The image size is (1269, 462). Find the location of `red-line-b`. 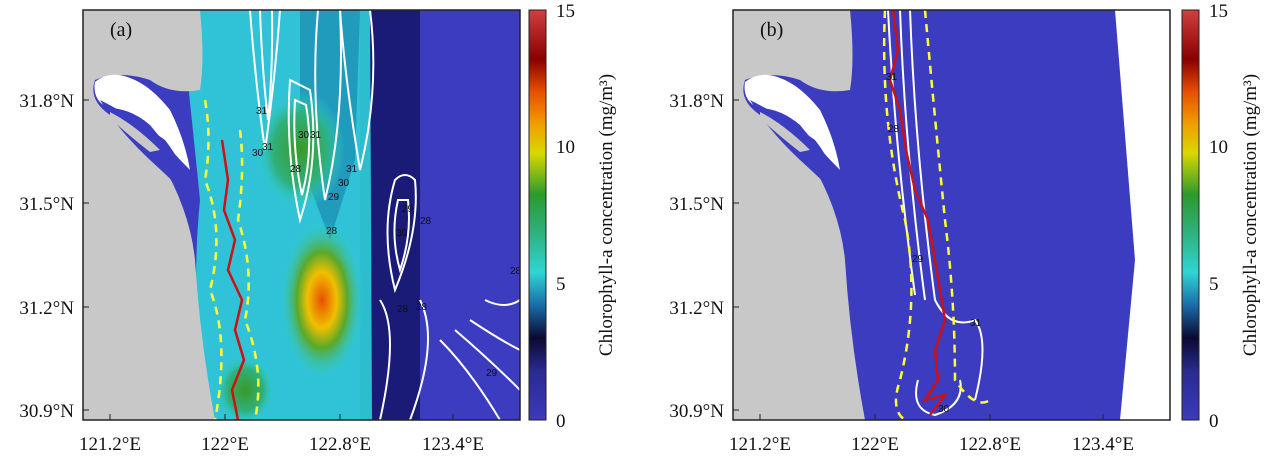

red-line-b is located at coordinates (918, 213).